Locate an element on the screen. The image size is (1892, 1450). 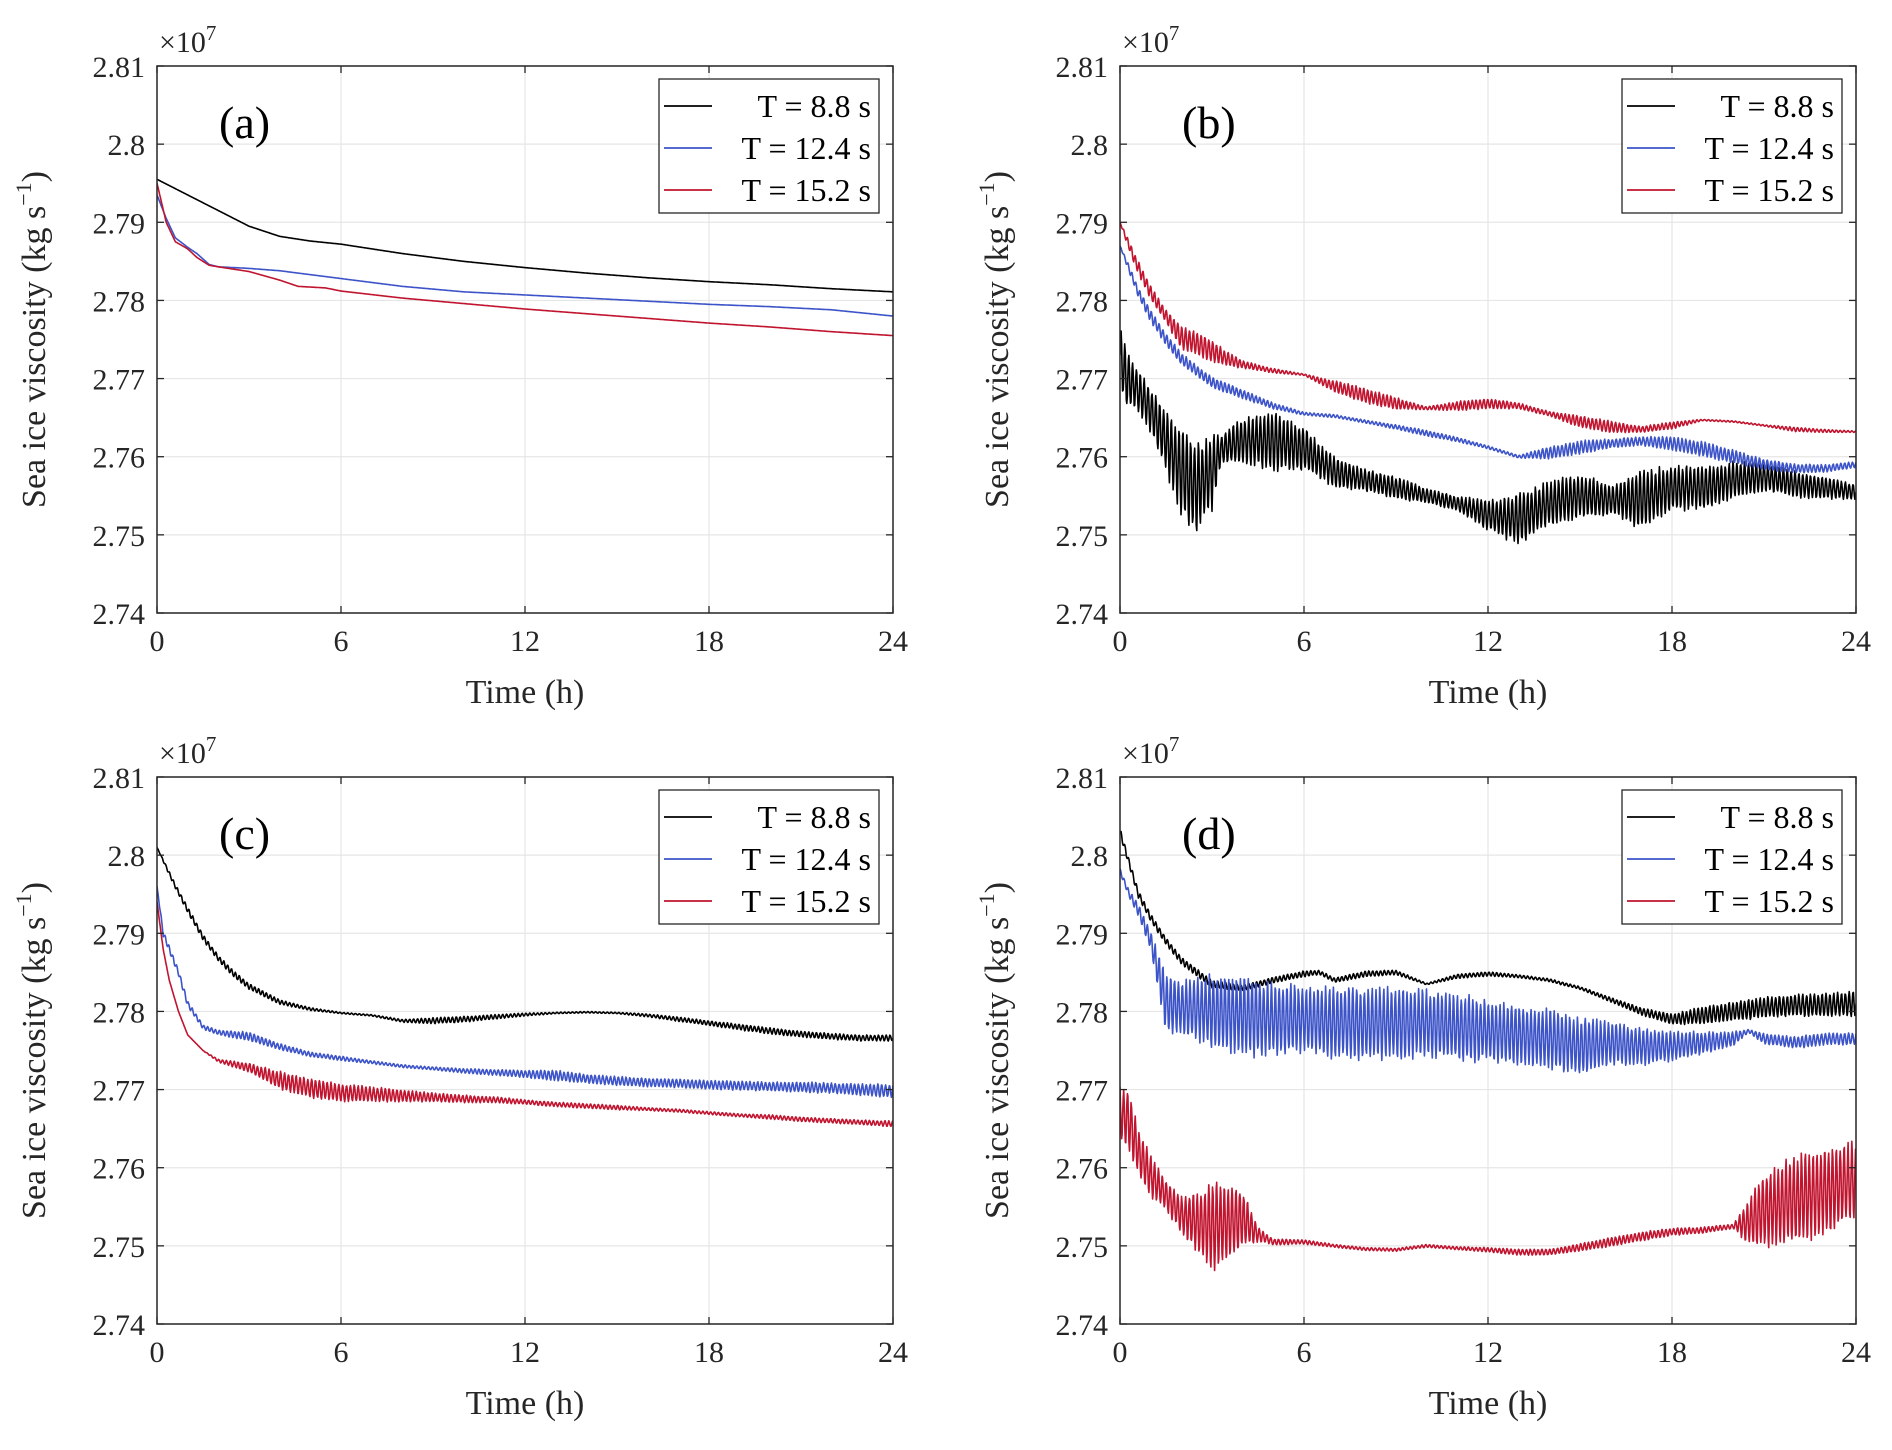
panel-label: (b) is located at coordinates (1209, 122).